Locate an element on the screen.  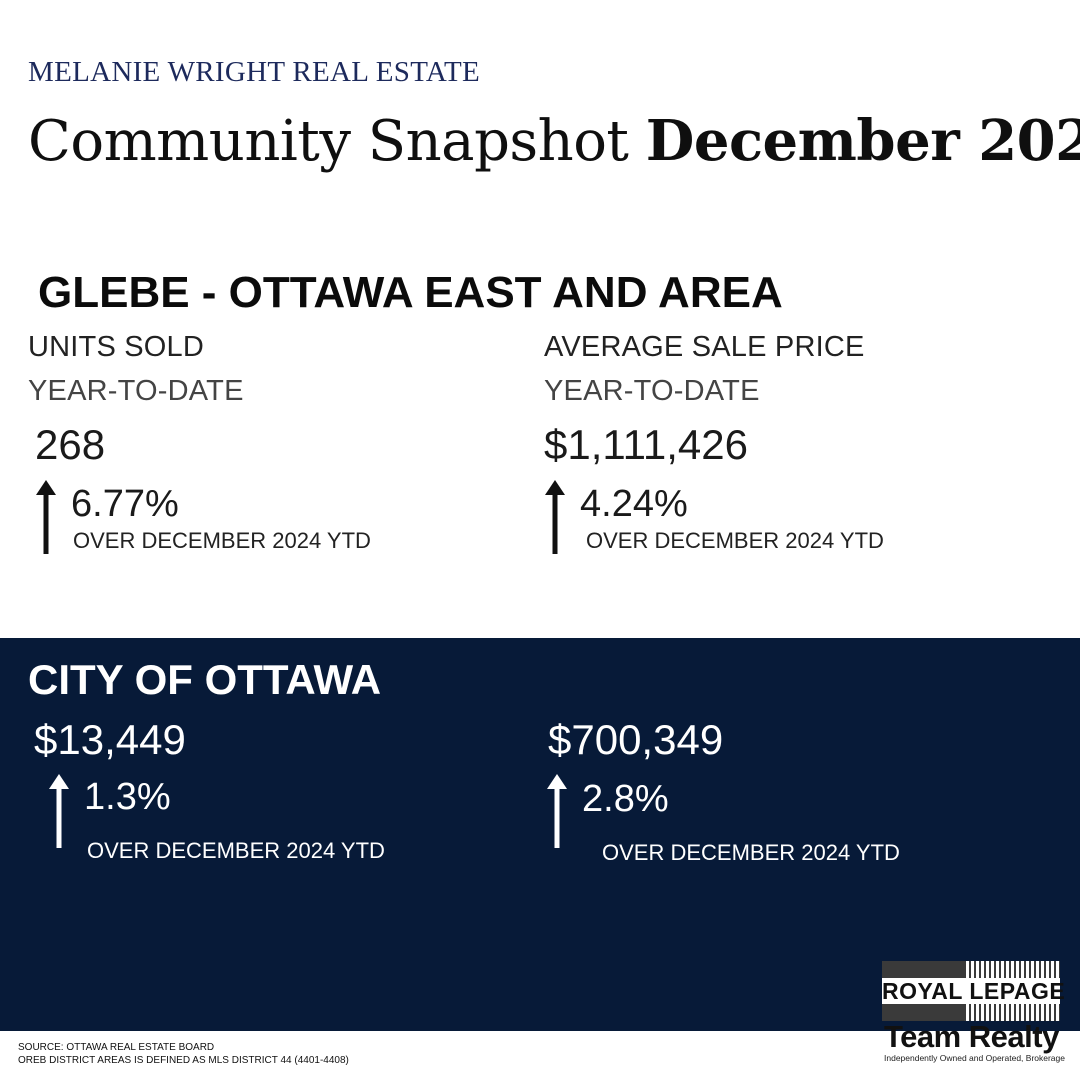
page-title: Community Snapshot December 2025 is located at coordinates (554, 141).